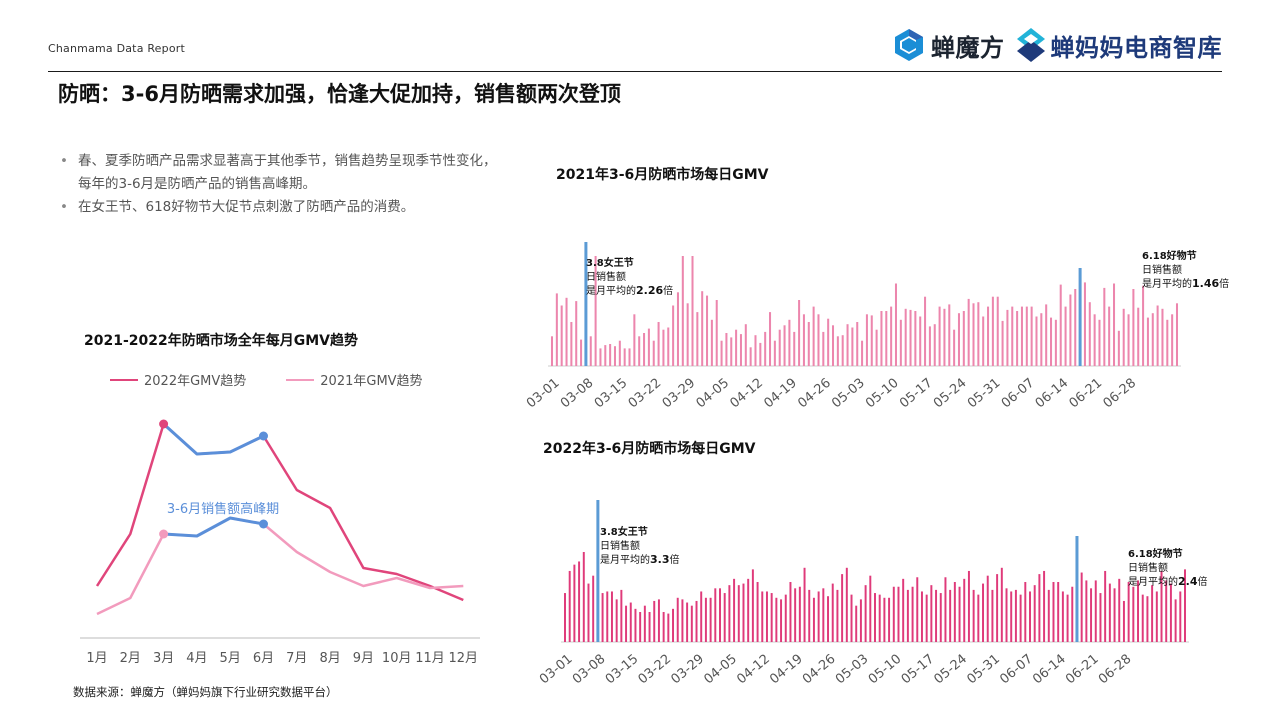 This screenshot has width=1280, height=720. I want to click on x-tick-label: 03-29, so click(687, 670).